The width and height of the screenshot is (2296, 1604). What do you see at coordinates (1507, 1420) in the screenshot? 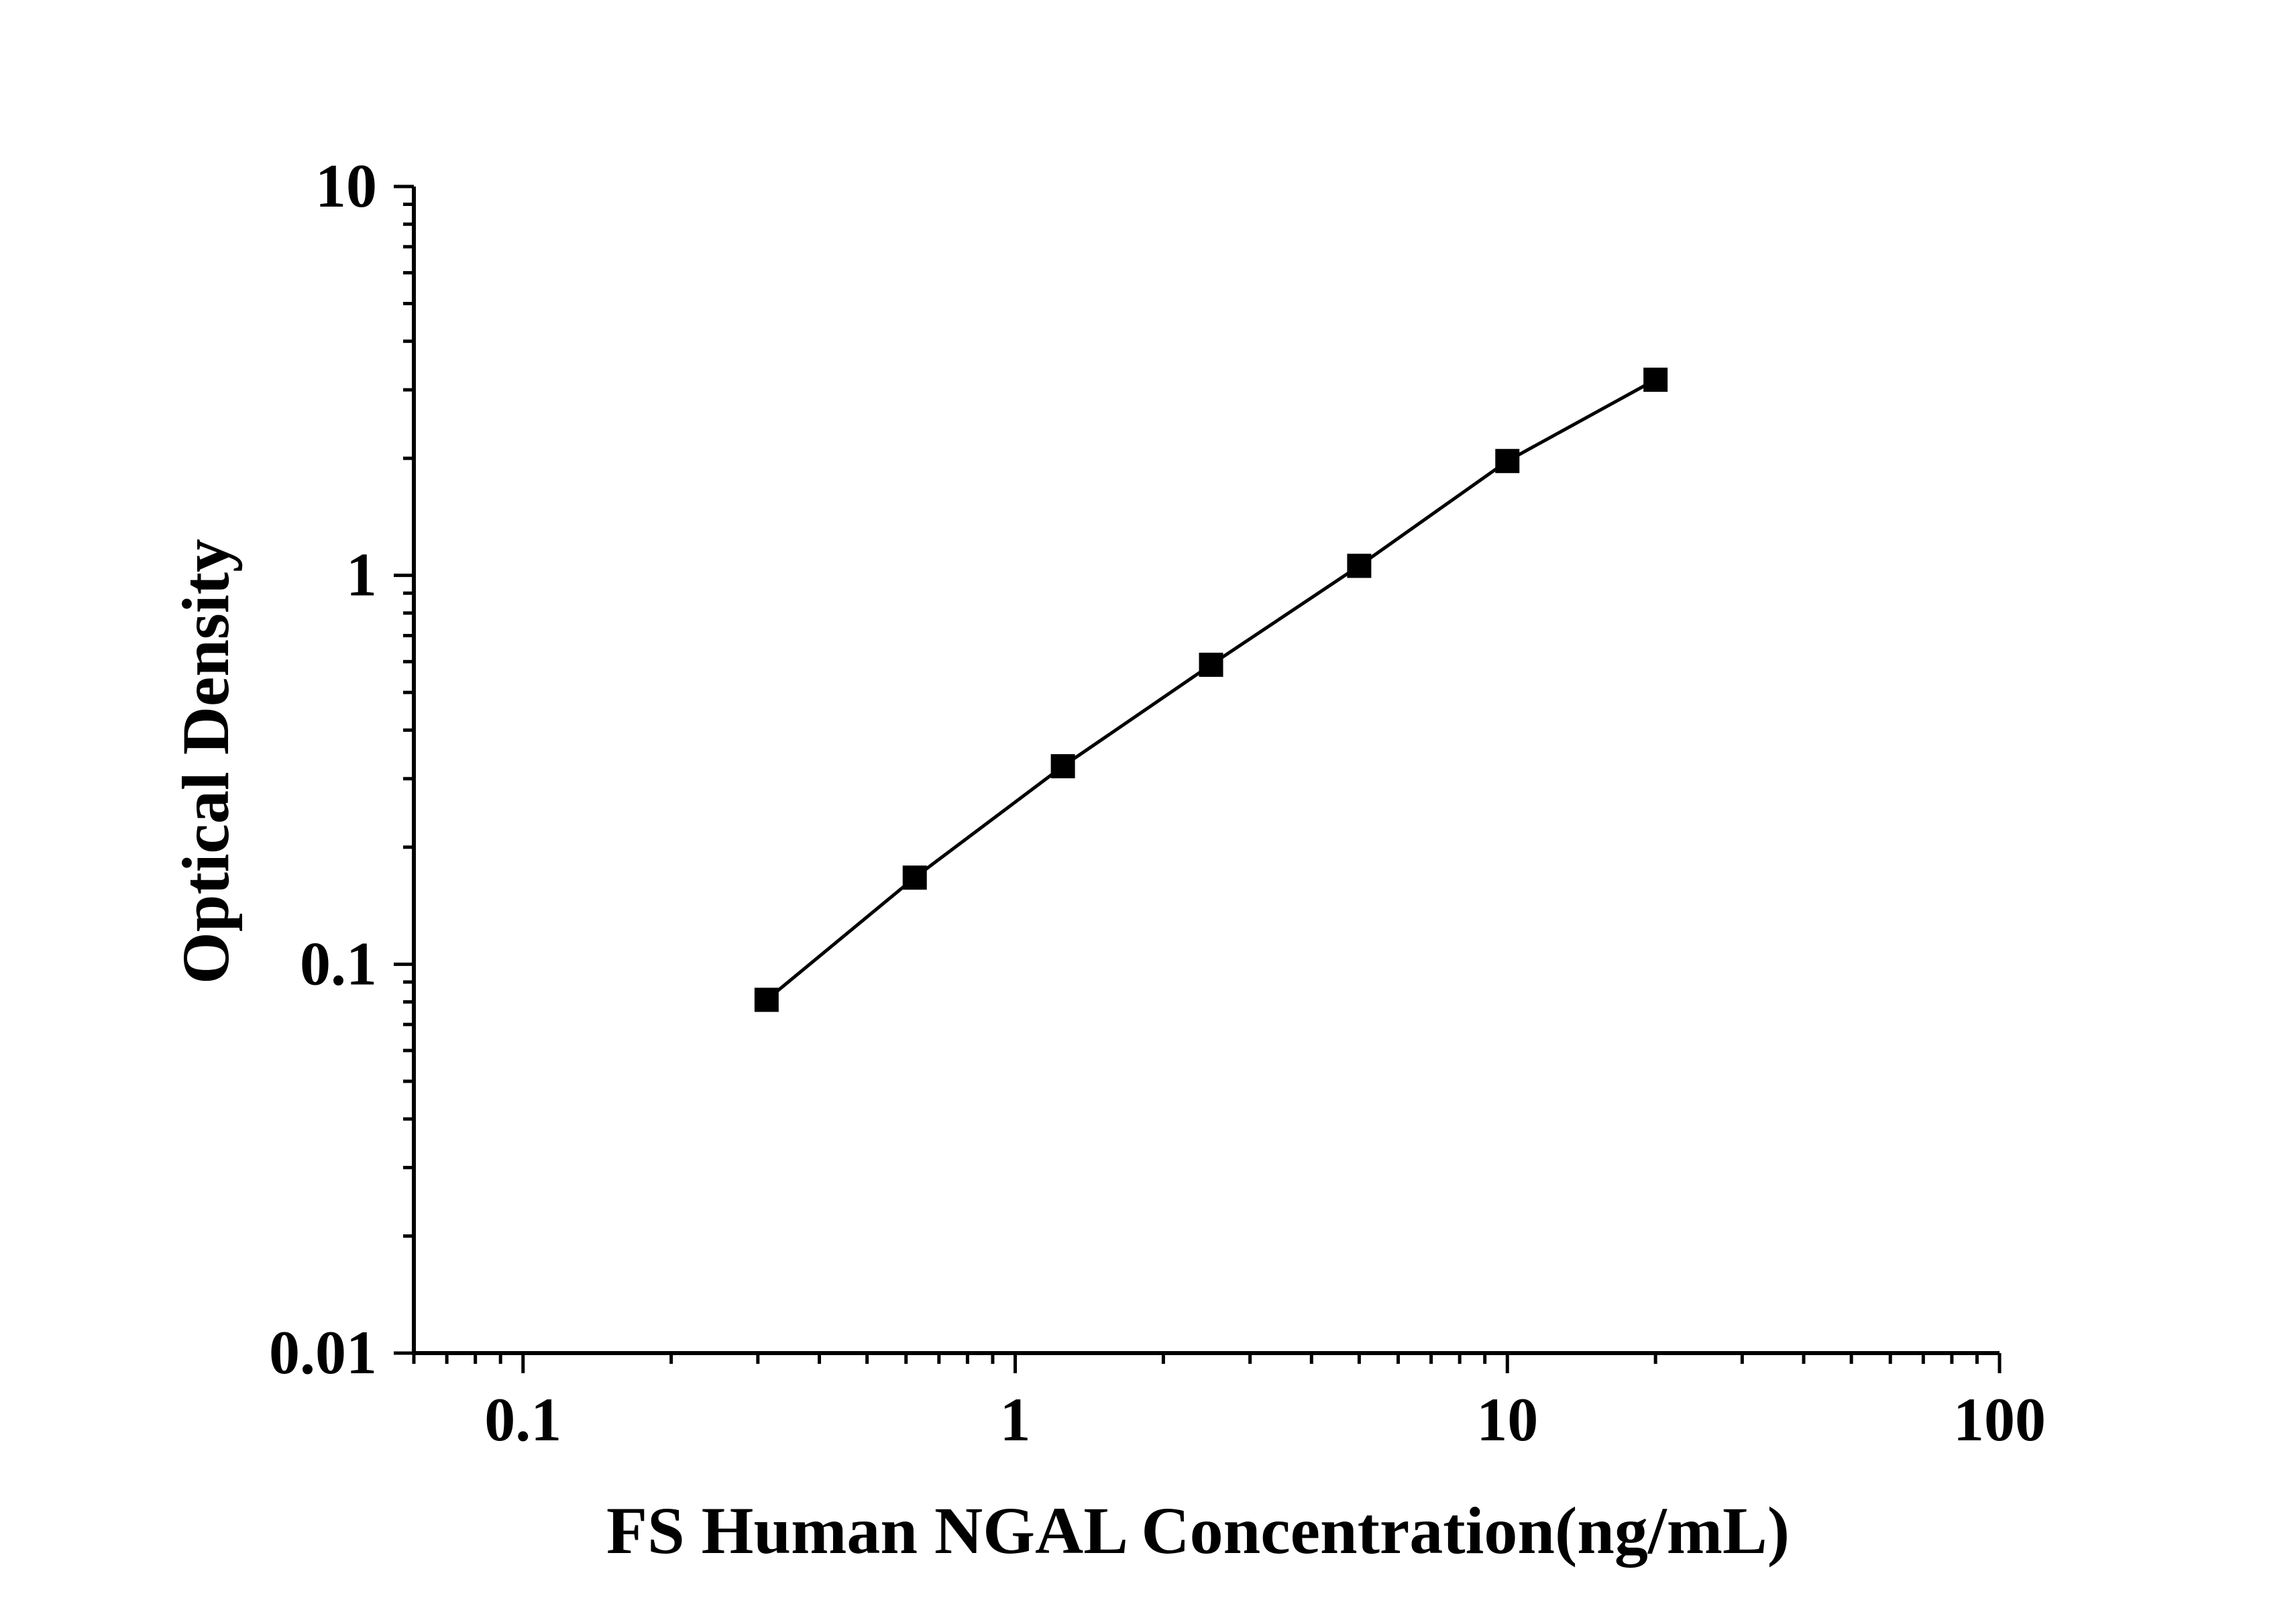
I see `x-tick-label: 10` at bounding box center [1507, 1420].